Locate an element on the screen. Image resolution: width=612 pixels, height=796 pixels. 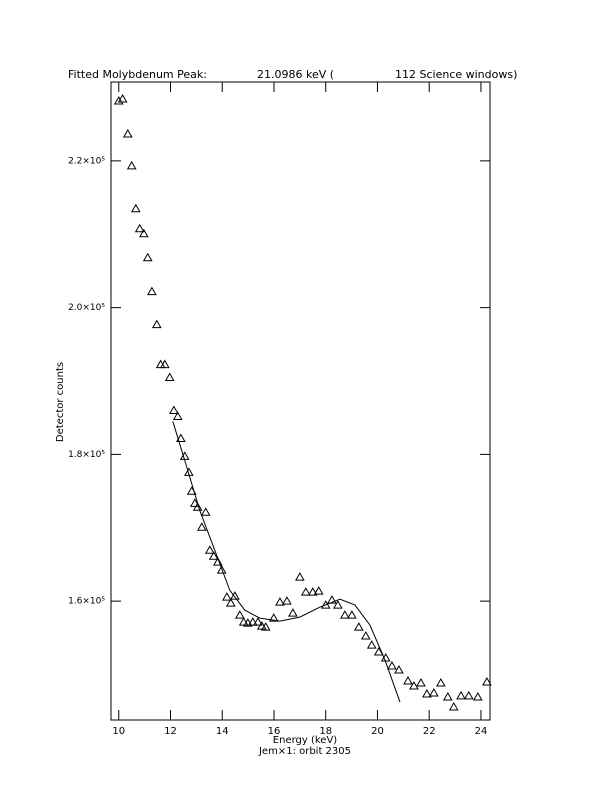
x-tick-label: 22 is located at coordinates (429, 731).